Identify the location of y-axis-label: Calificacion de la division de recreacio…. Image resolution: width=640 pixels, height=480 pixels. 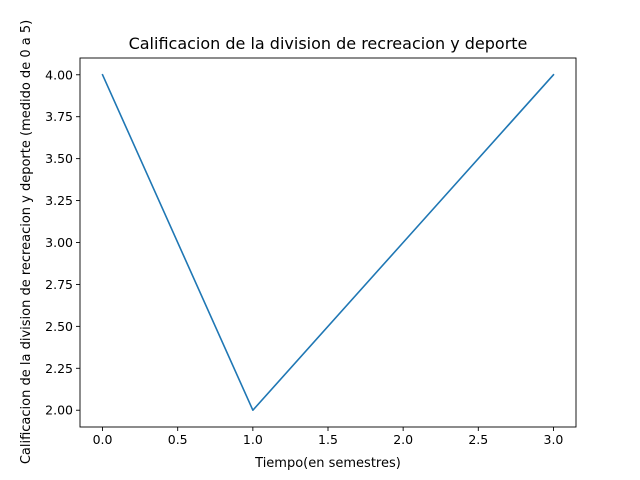
(26, 242).